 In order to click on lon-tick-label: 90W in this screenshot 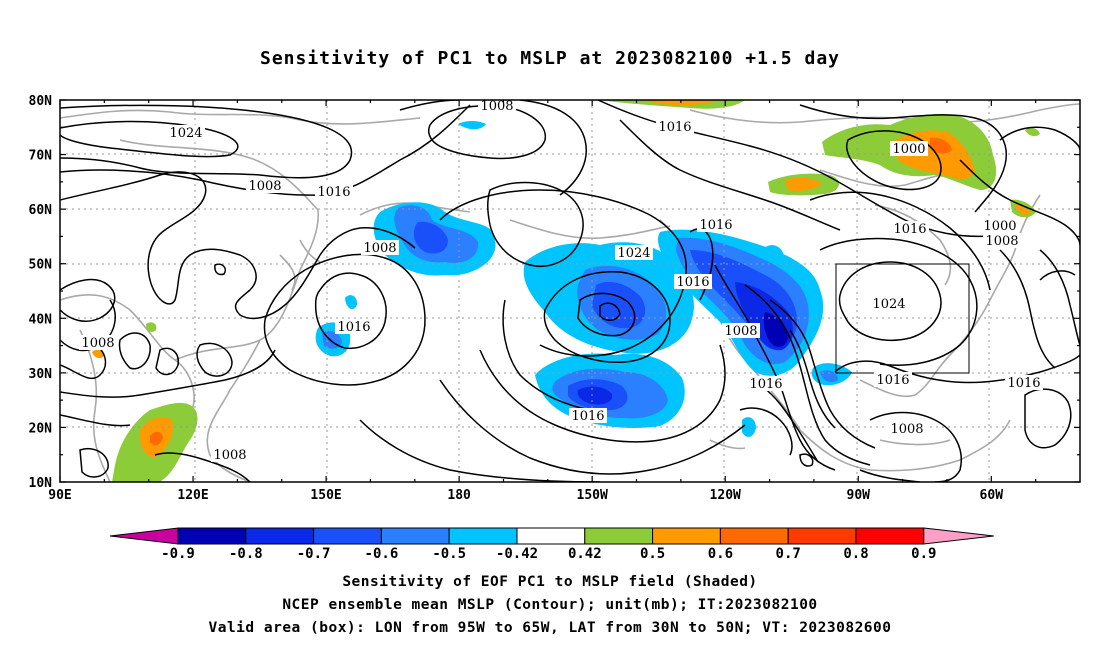, I will do `click(859, 495)`.